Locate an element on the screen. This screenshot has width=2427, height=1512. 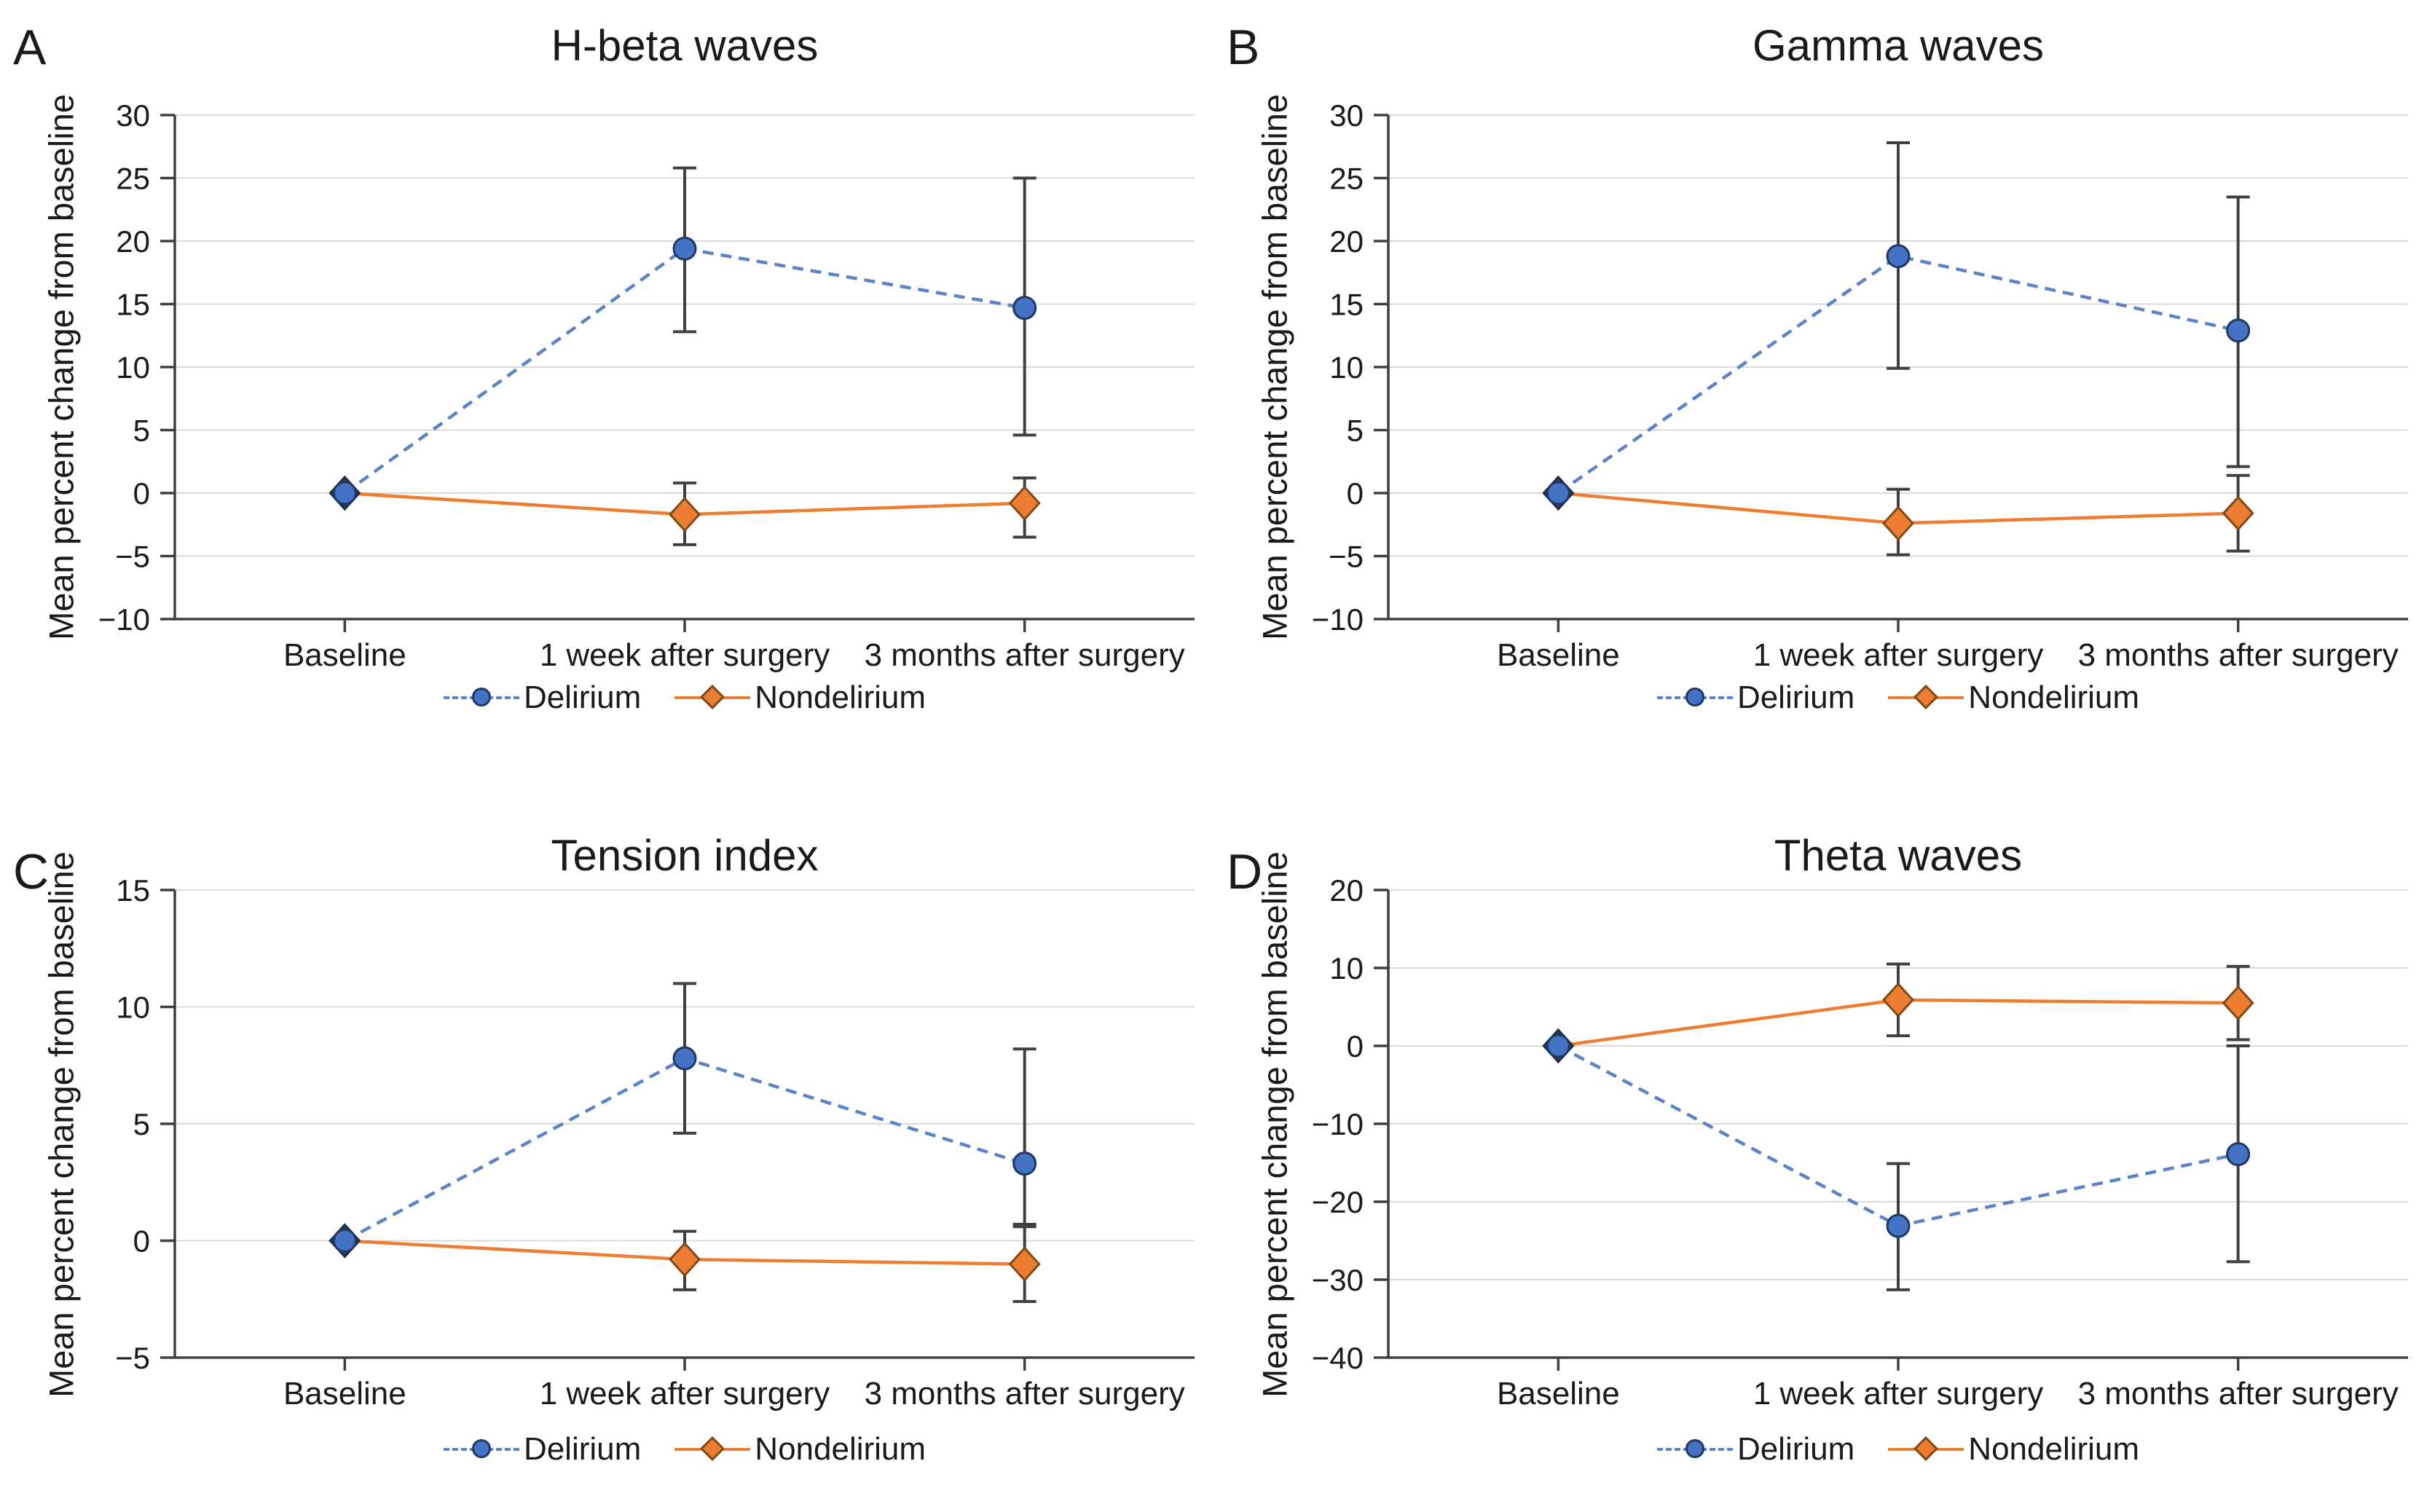
y-tick-label: −20 is located at coordinates (1338, 1202).